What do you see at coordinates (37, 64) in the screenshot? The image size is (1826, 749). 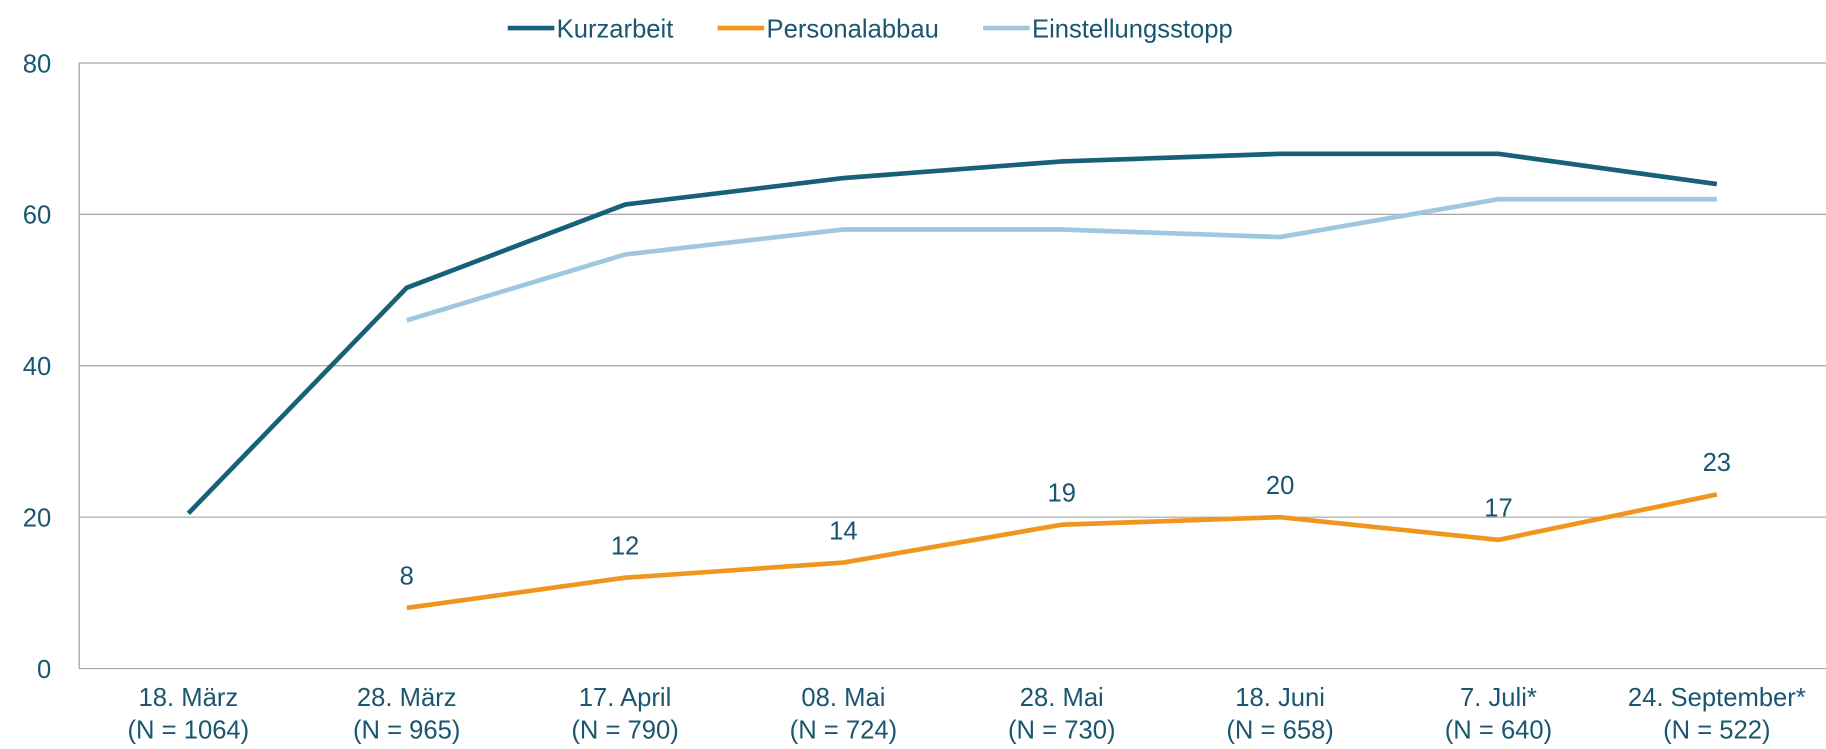 I see `y-tick-label: 80` at bounding box center [37, 64].